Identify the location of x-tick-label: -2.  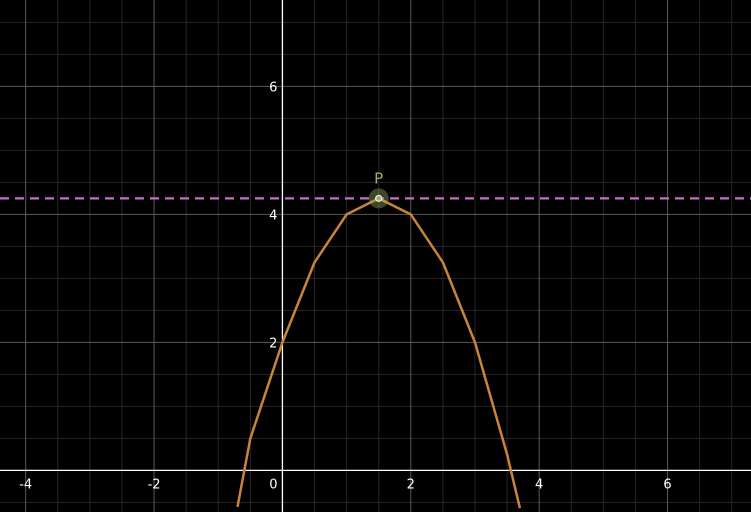
(154, 484).